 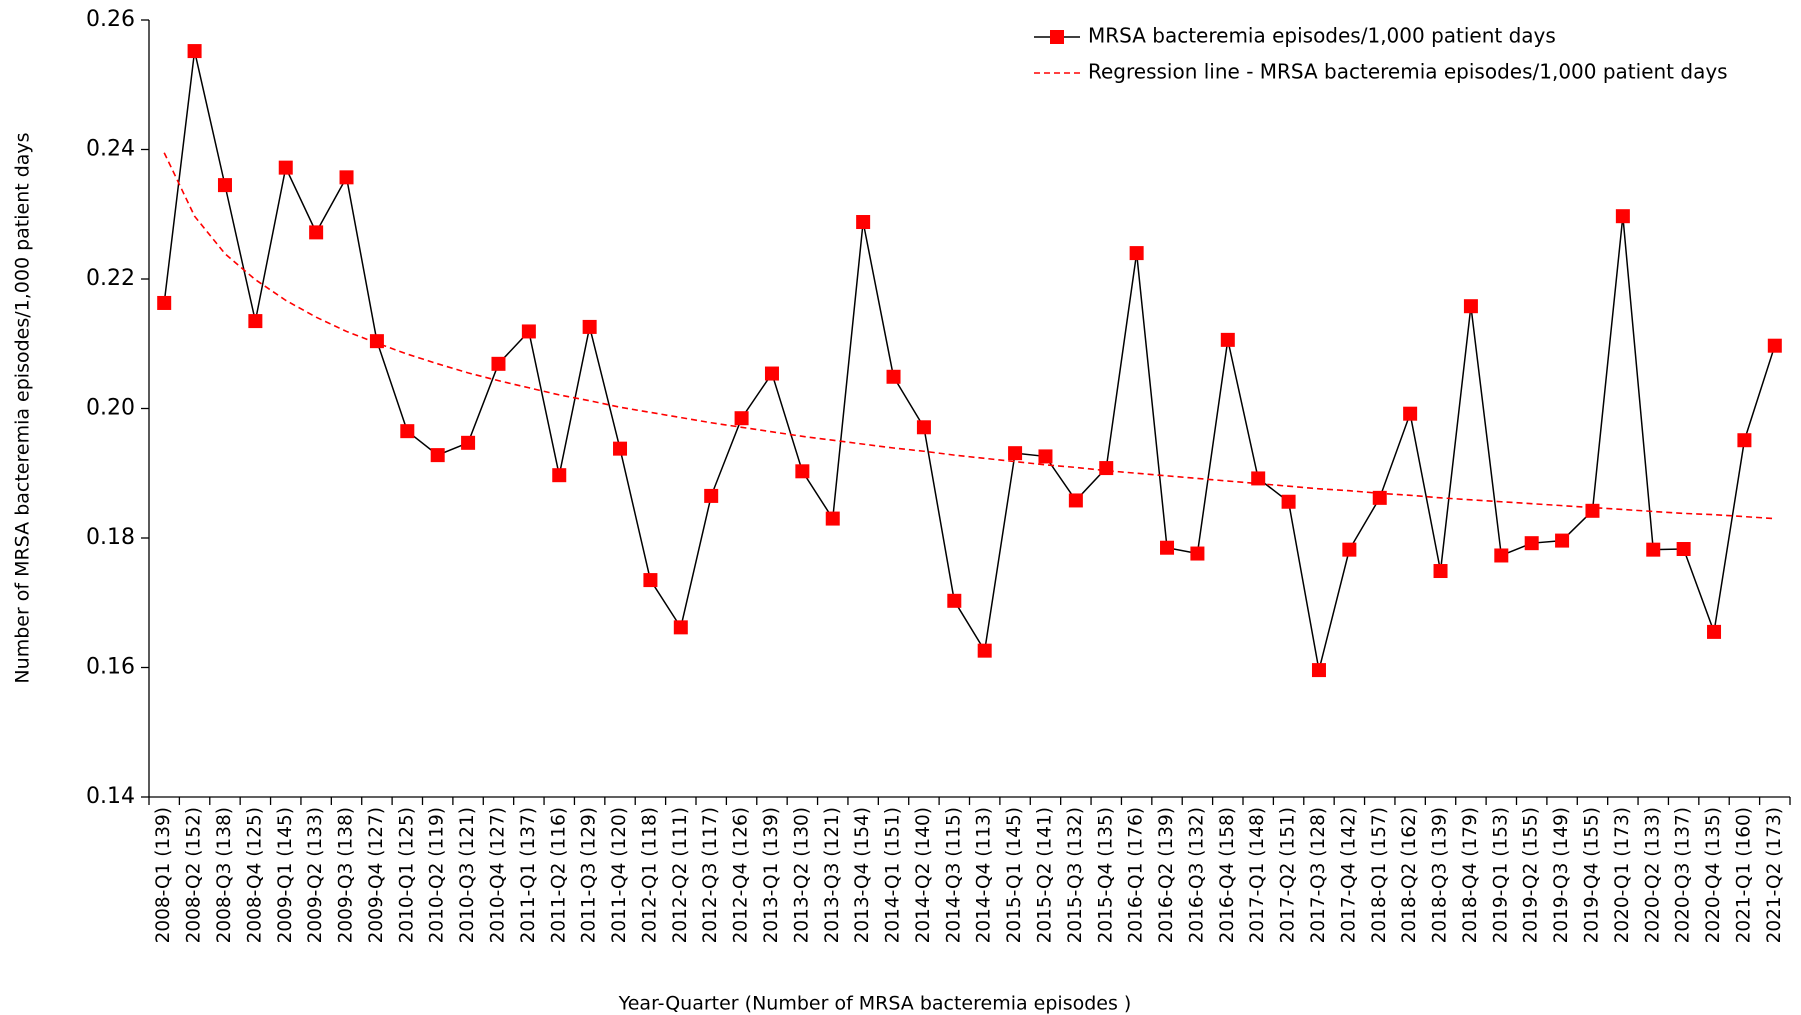 I want to click on x-tick-label: 2009-Q4 (127), so click(x=376, y=875).